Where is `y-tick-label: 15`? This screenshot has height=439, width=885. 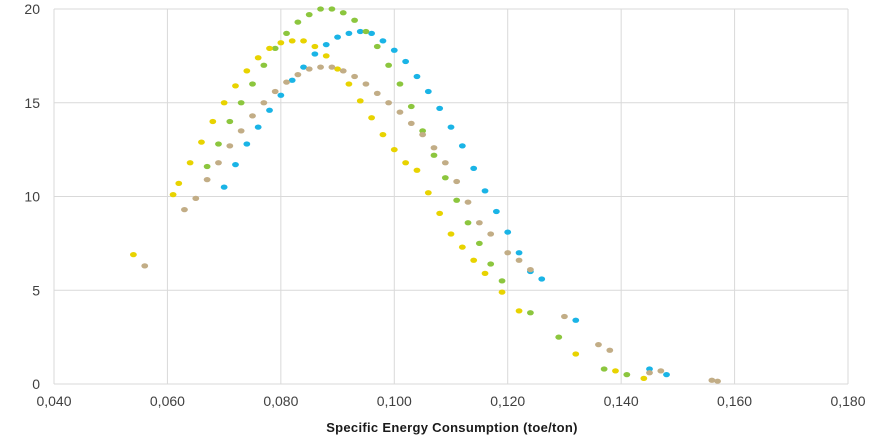
y-tick-label: 15 is located at coordinates (32, 103).